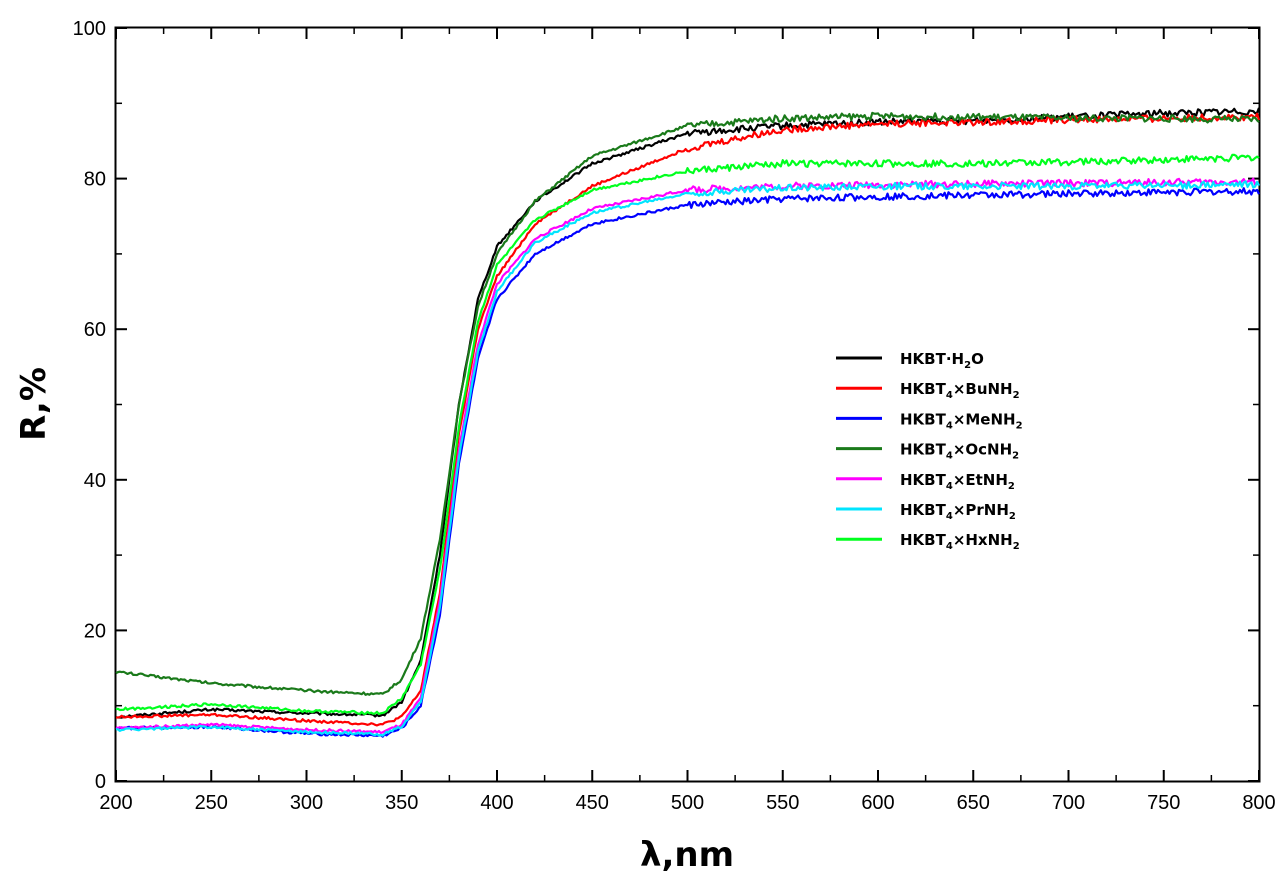  Describe the element at coordinates (95, 330) in the screenshot. I see `y-tick-label: 60` at that location.